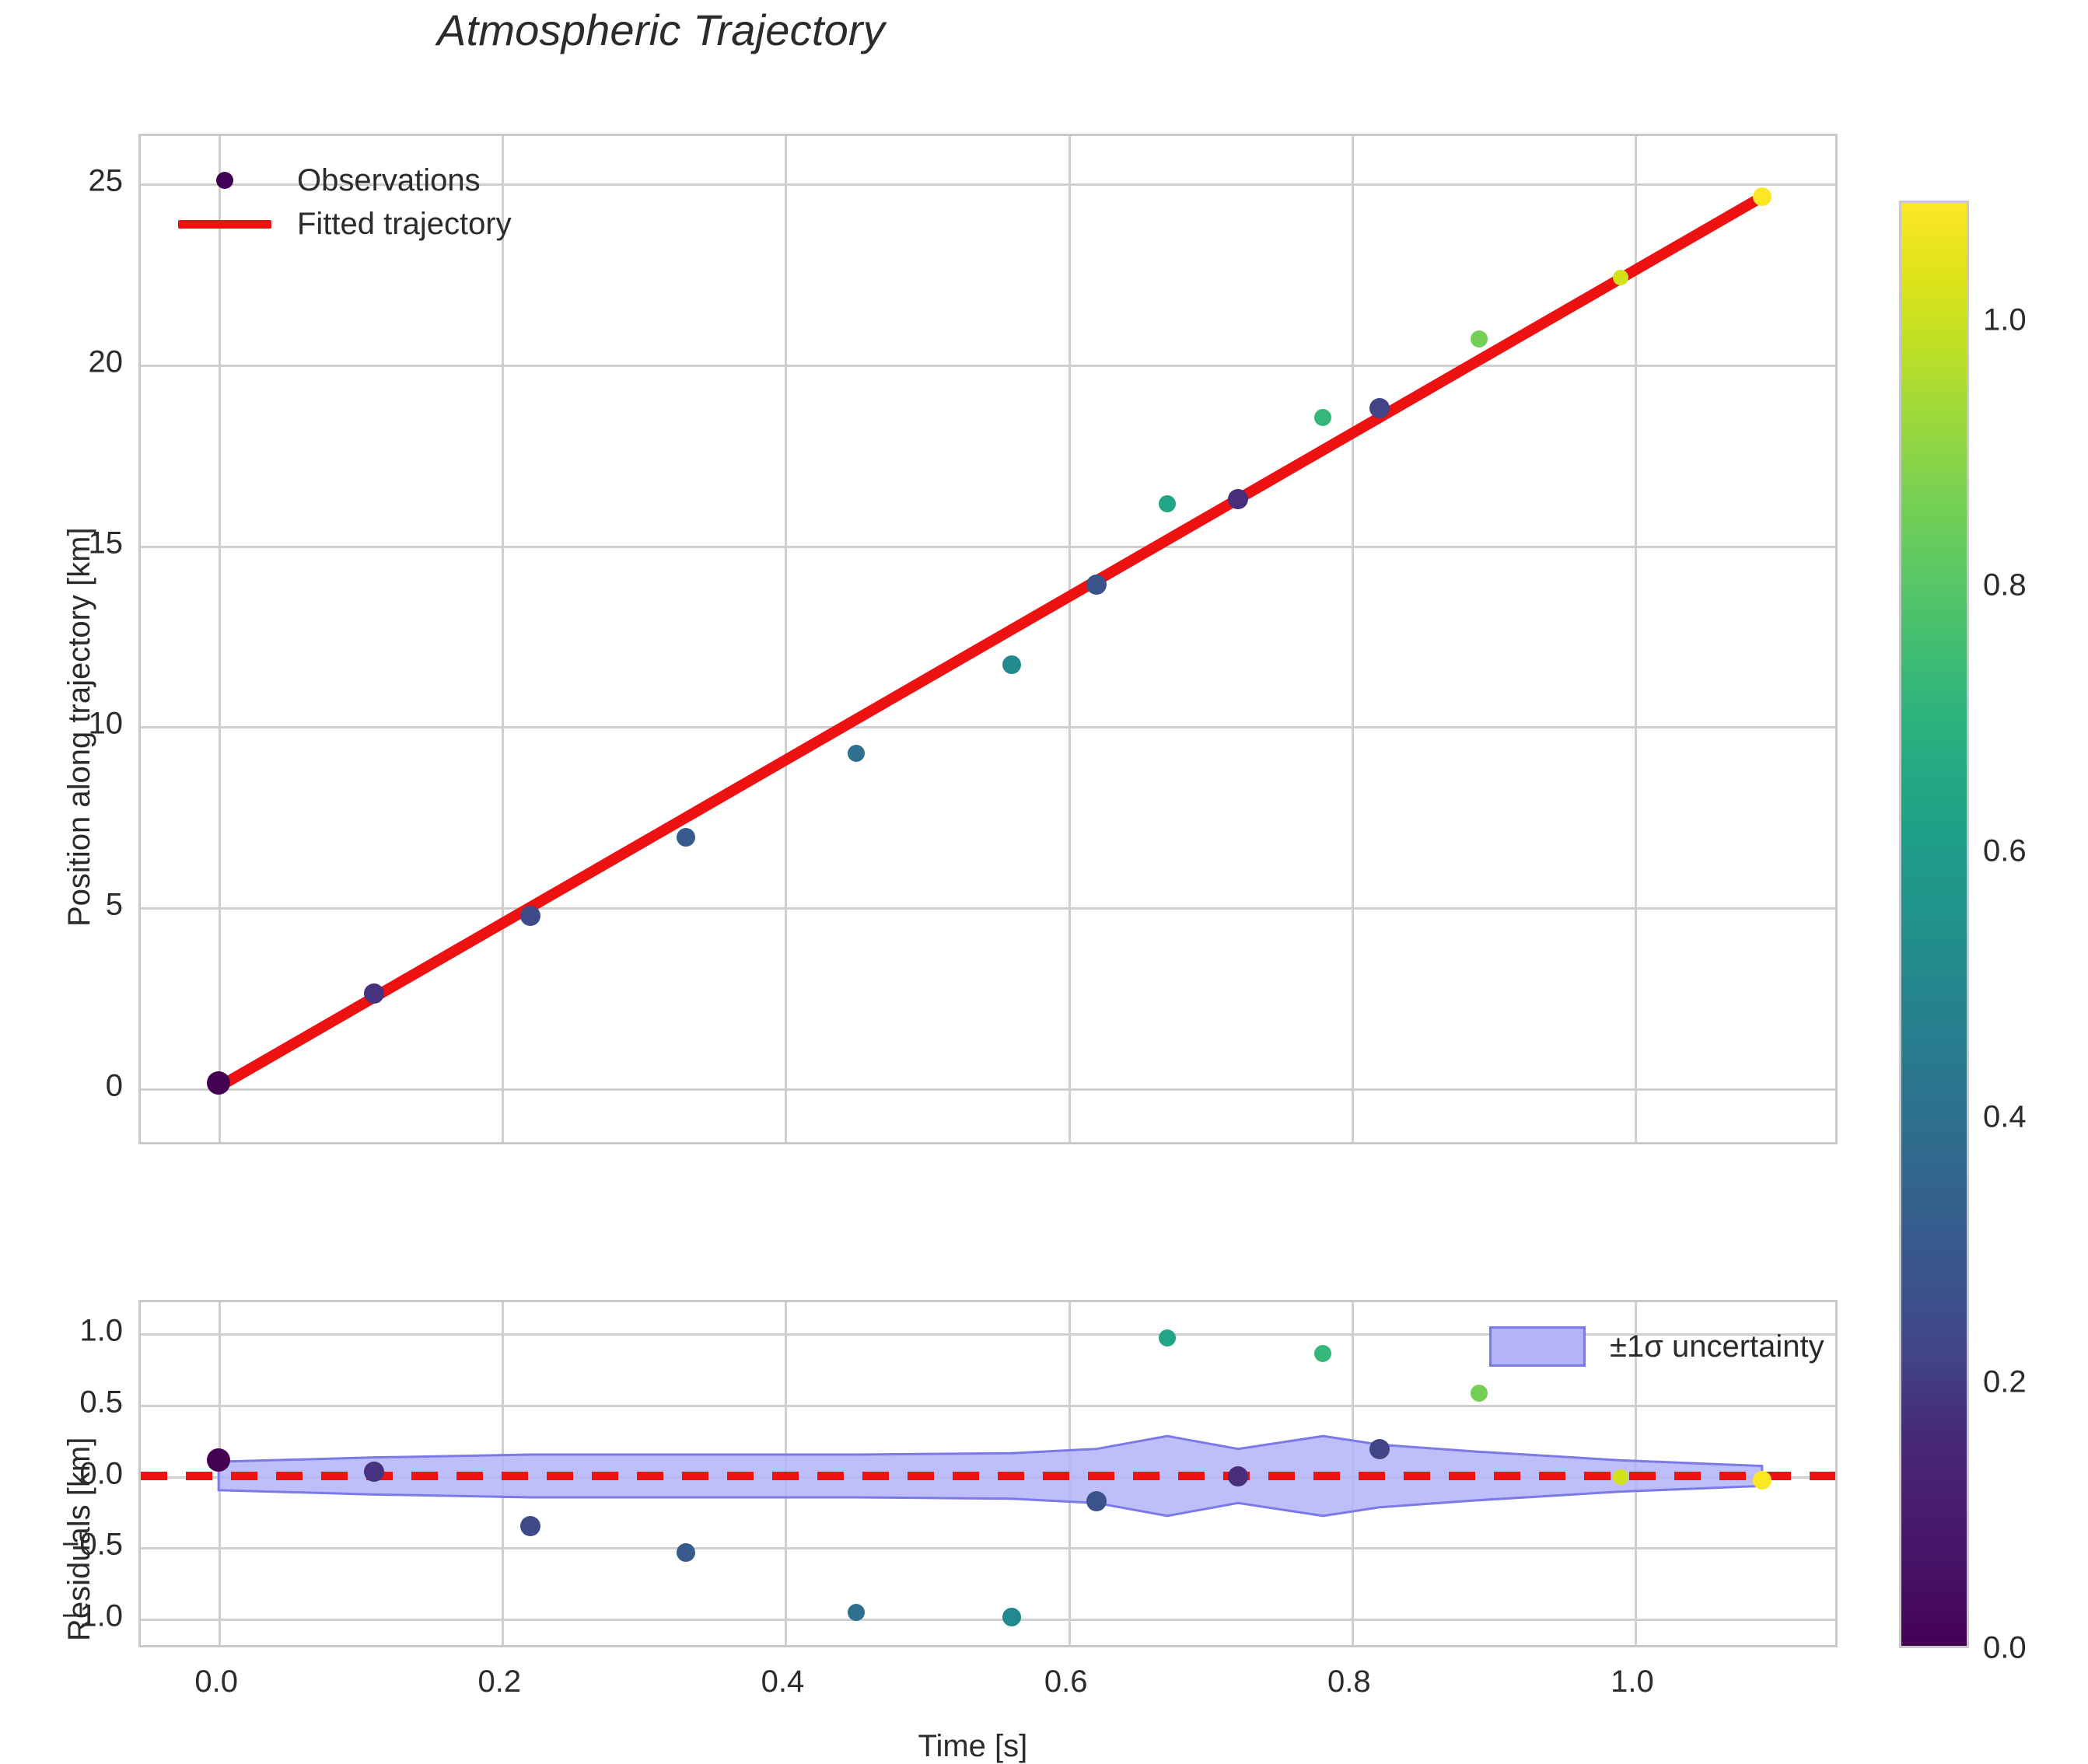  Describe the element at coordinates (101, 1473) in the screenshot. I see `y-tick-label: 0.0` at that location.